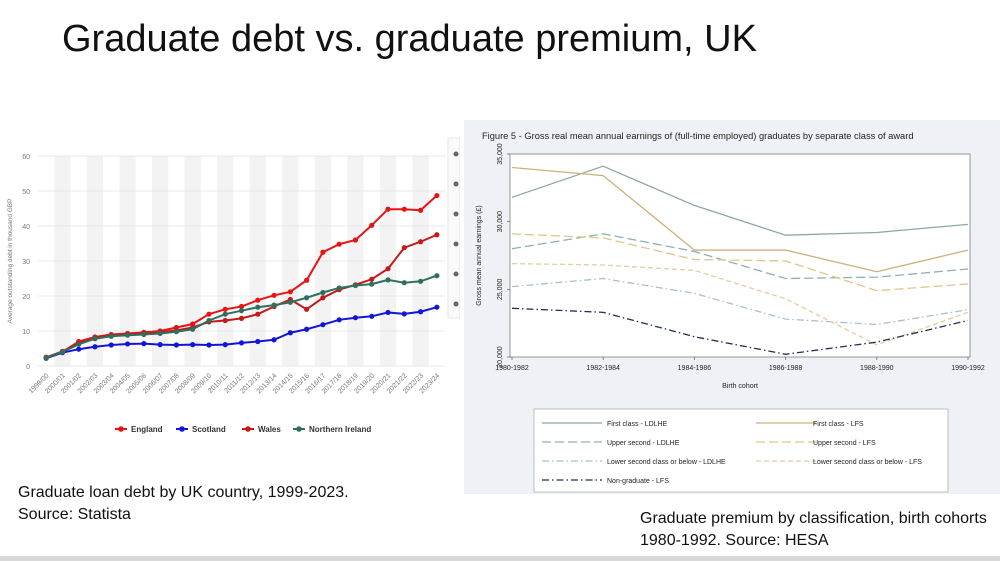  I want to click on y-tick-label: 0, so click(28, 367).